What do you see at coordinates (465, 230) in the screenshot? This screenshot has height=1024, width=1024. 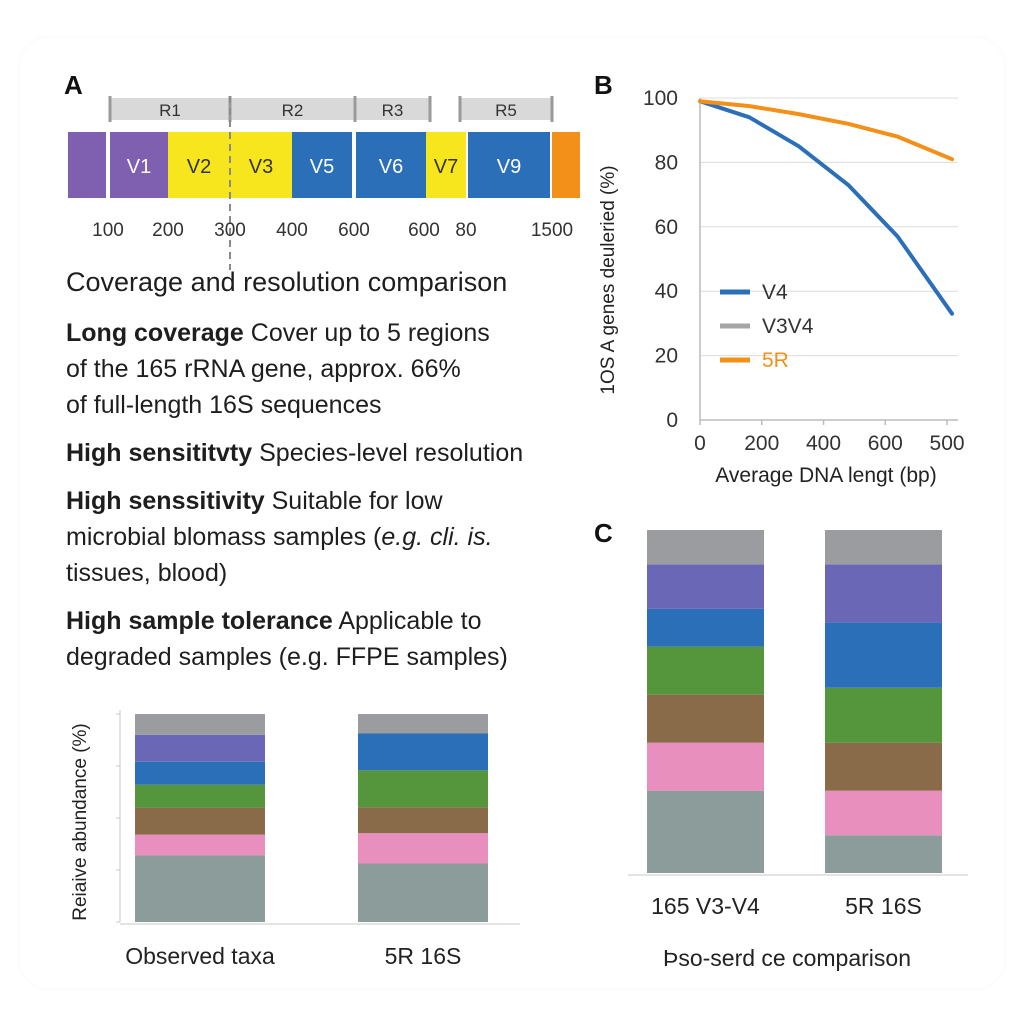 I see `tick-label: 80` at bounding box center [465, 230].